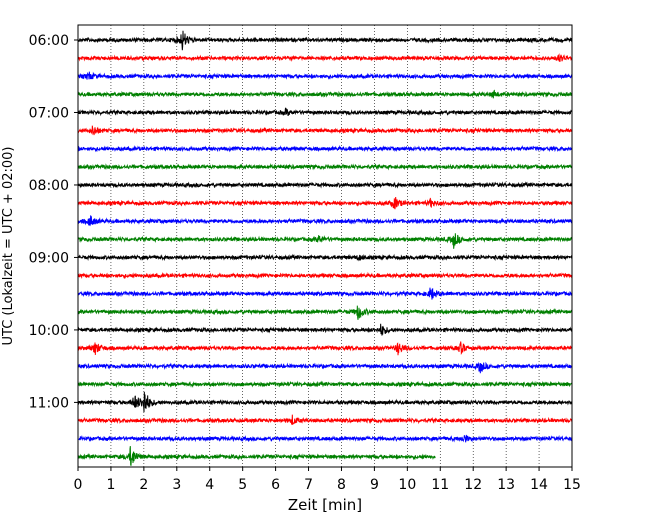 This screenshot has width=650, height=520. I want to click on x-tick-label: 0, so click(78, 485).